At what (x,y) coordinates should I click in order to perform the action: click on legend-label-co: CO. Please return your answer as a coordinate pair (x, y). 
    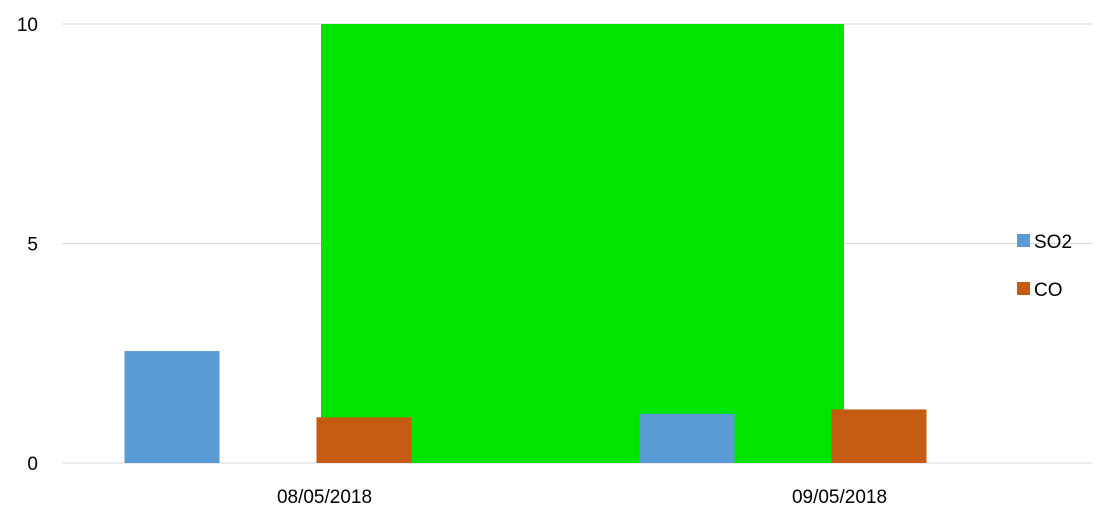
    Looking at the image, I should click on (1048, 290).